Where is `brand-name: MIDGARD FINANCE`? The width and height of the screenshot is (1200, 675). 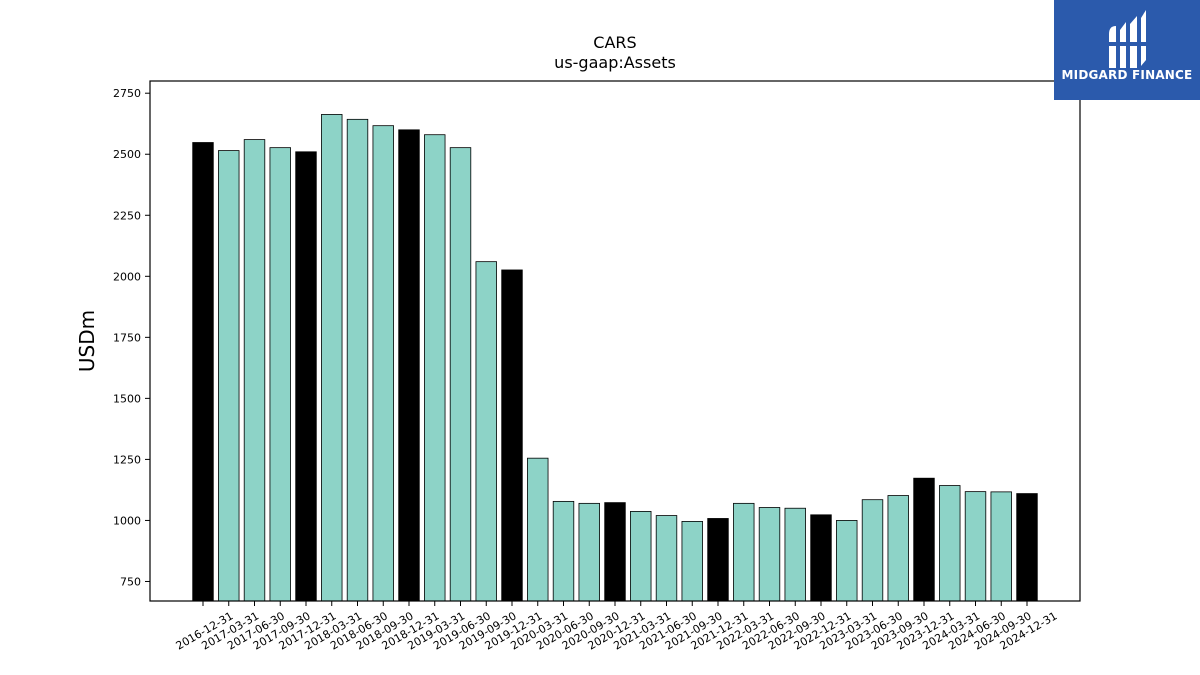 brand-name: MIDGARD FINANCE is located at coordinates (1127, 75).